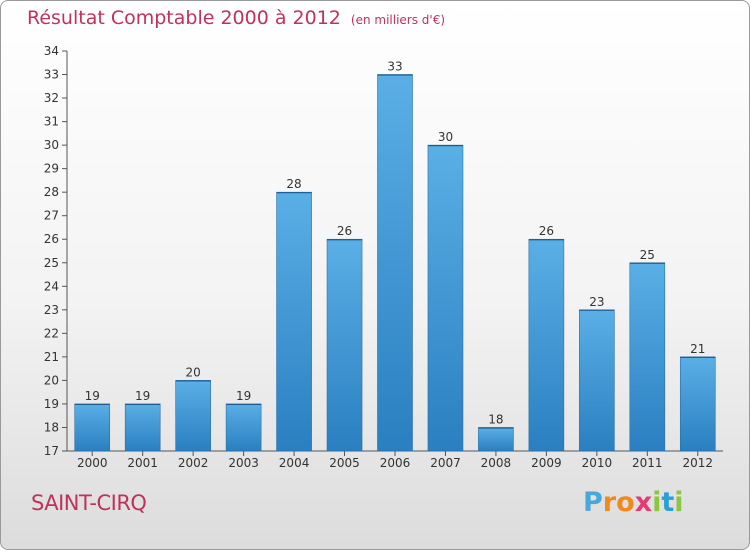 The height and width of the screenshot is (550, 750). I want to click on y-tick-label: 34, so click(51, 51).